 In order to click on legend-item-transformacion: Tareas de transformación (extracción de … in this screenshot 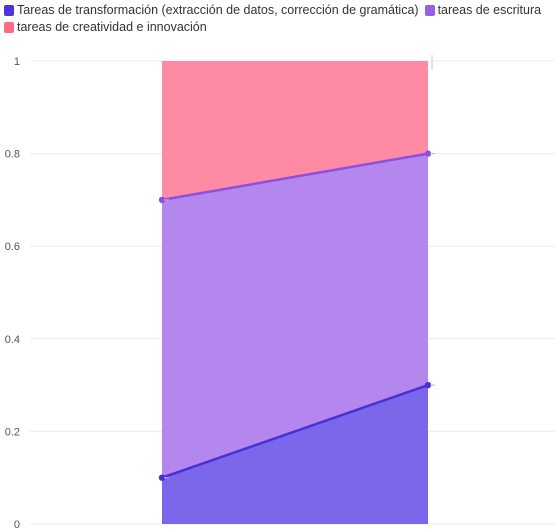, I will do `click(211, 10)`.